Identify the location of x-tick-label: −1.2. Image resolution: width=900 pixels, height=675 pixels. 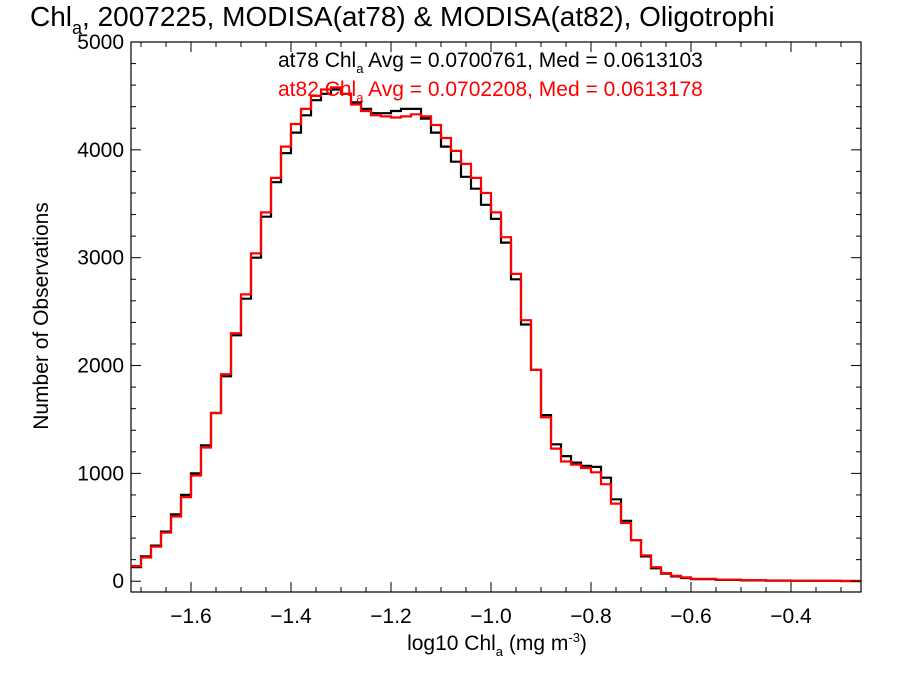
(390, 616).